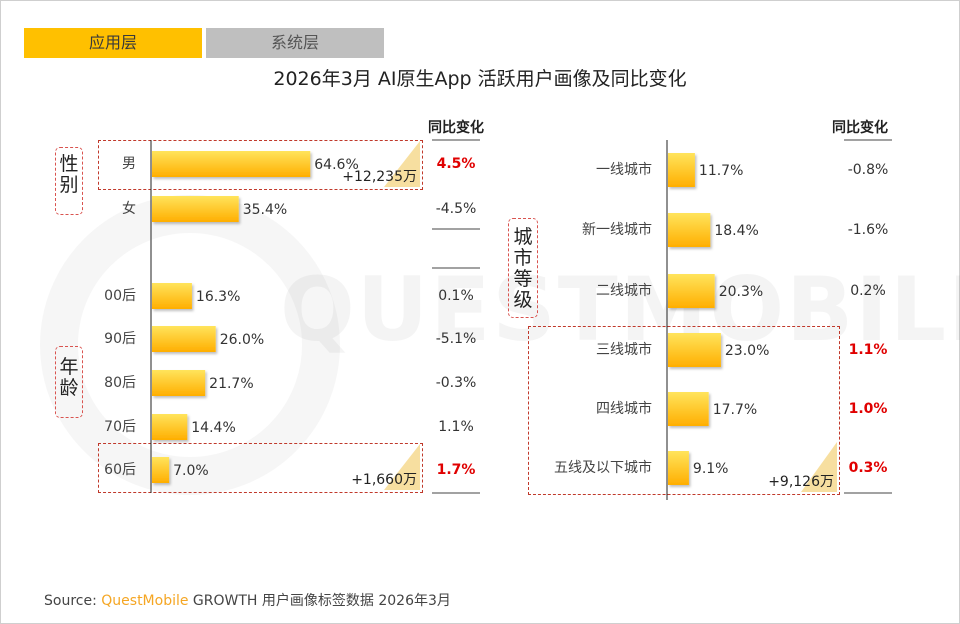 The image size is (960, 624). What do you see at coordinates (624, 408) in the screenshot?
I see `right-chart-category-label: 四线城市` at bounding box center [624, 408].